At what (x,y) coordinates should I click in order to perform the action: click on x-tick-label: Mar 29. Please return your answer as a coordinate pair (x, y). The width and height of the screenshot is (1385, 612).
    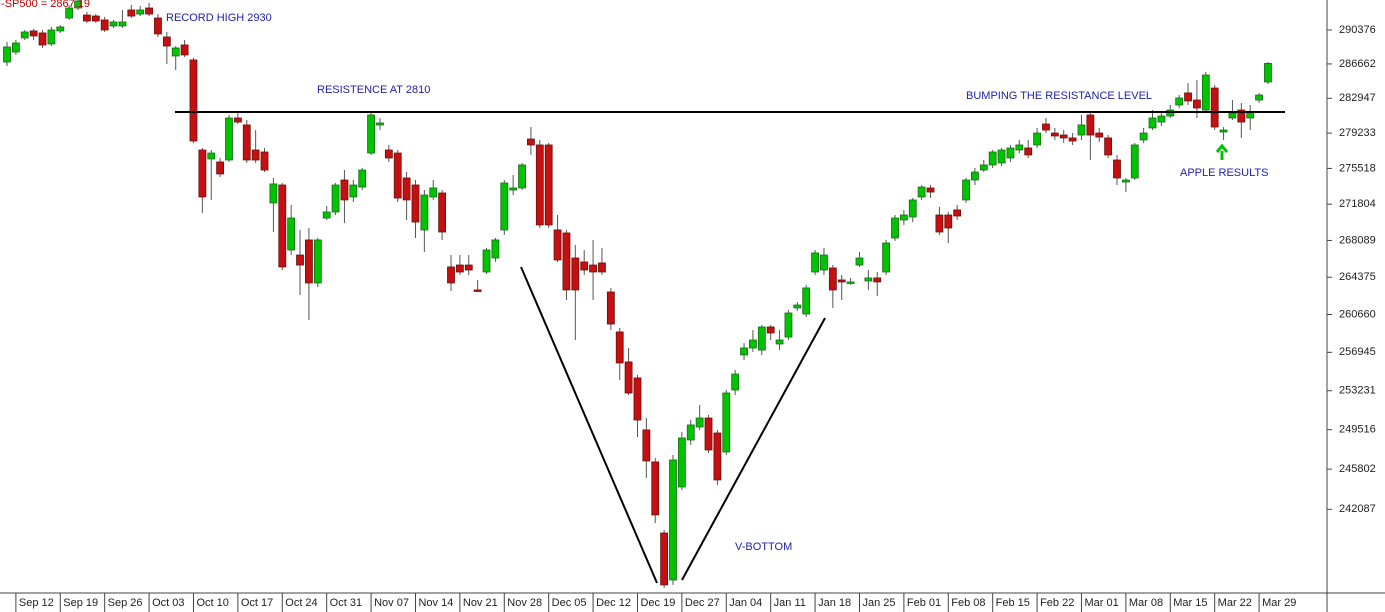
    Looking at the image, I should click on (1279, 603).